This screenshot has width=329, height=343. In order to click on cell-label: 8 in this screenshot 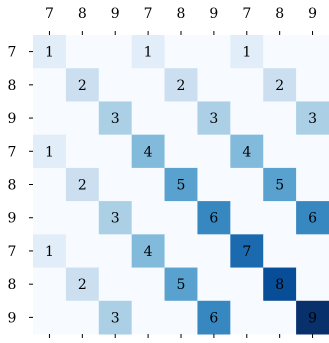, I will do `click(279, 285)`.